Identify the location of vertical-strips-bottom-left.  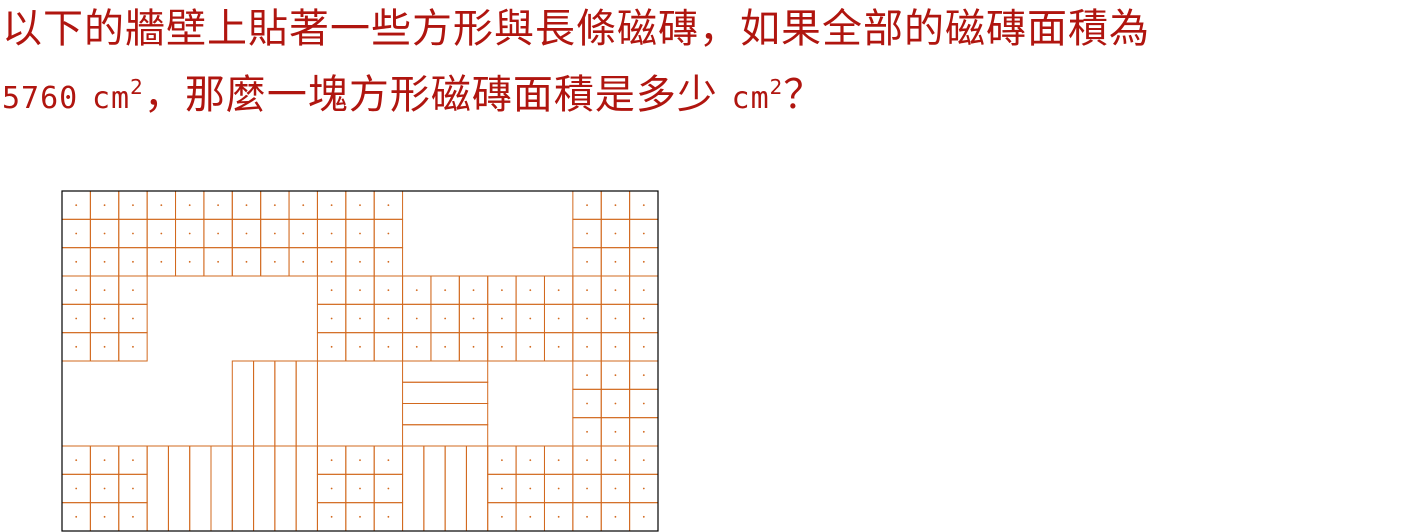
(232, 488).